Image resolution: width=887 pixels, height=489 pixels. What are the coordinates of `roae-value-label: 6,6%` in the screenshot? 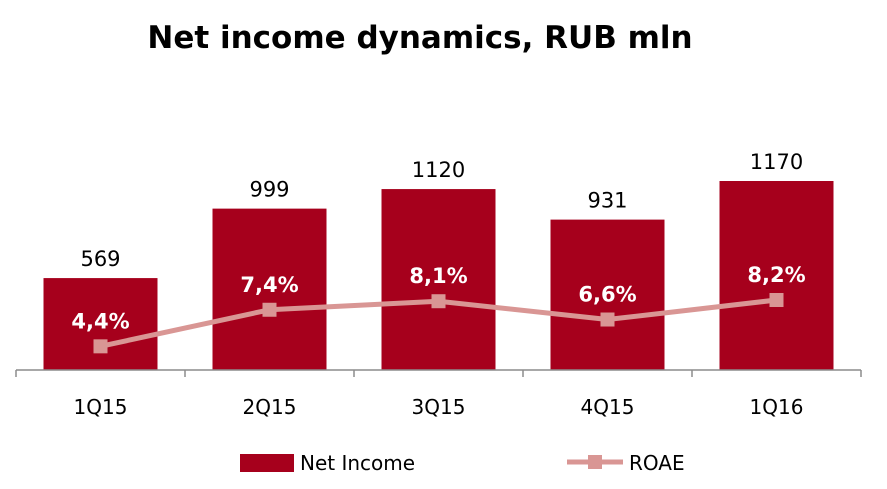 It's located at (607, 295).